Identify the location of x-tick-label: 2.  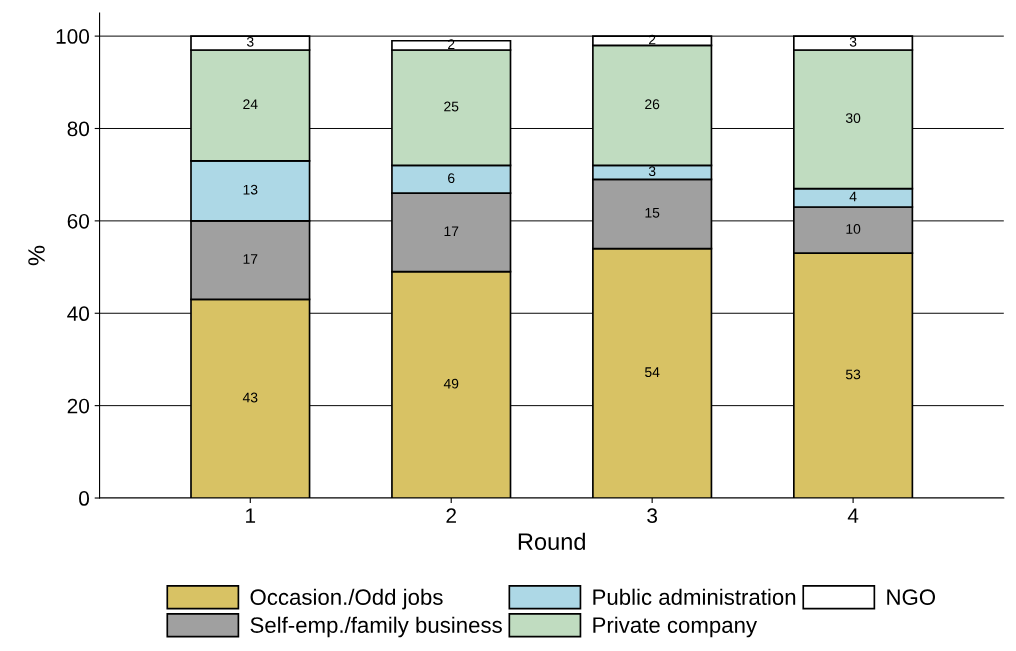
(451, 515).